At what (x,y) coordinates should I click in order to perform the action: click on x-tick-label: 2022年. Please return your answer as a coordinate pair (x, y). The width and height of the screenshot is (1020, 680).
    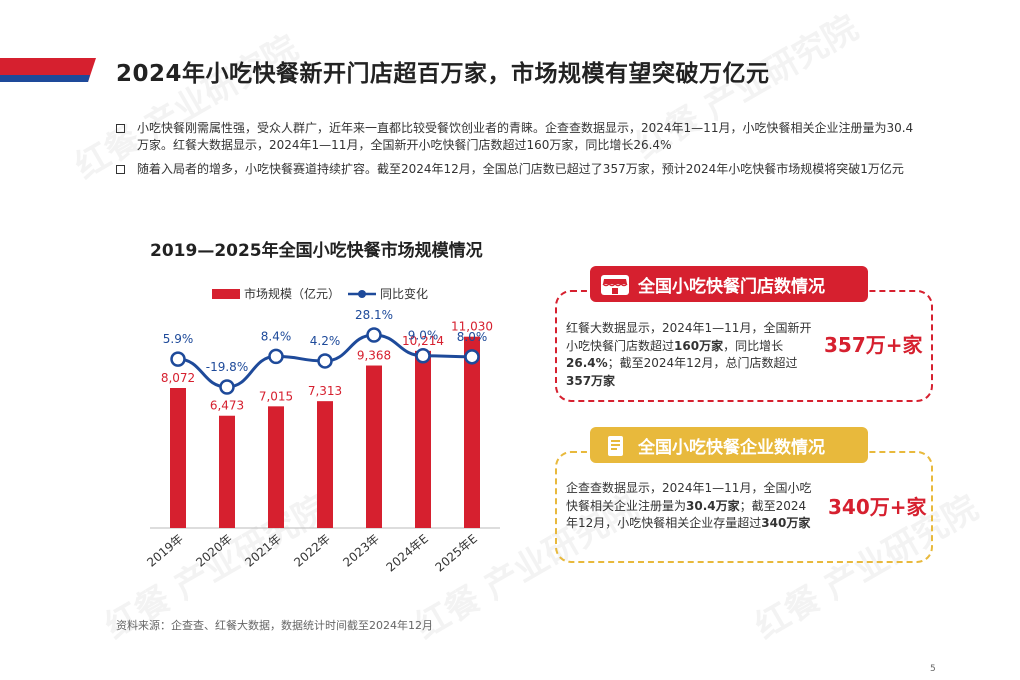
    Looking at the image, I should click on (312, 551).